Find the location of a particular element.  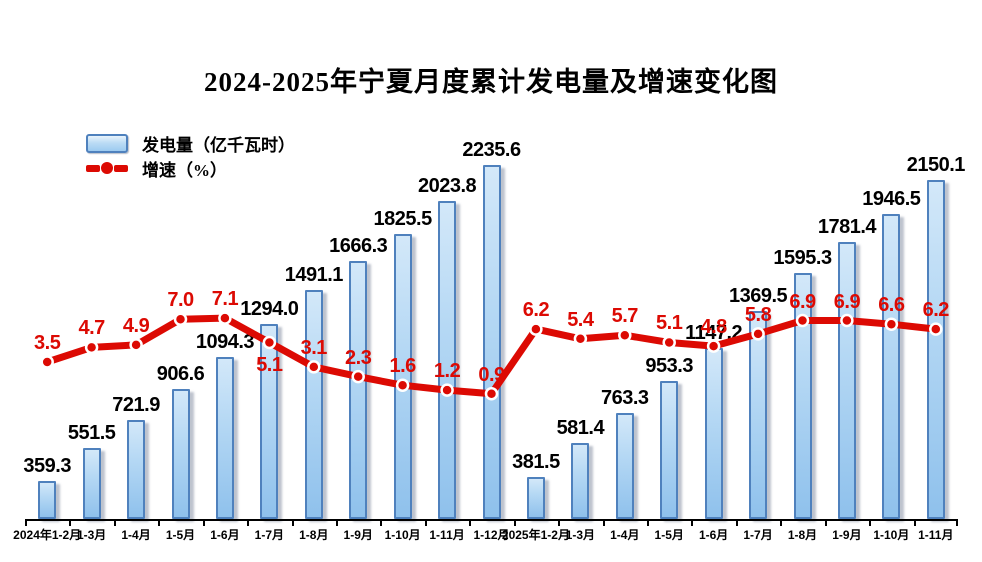

bar-value-label: 381.5 is located at coordinates (536, 462).